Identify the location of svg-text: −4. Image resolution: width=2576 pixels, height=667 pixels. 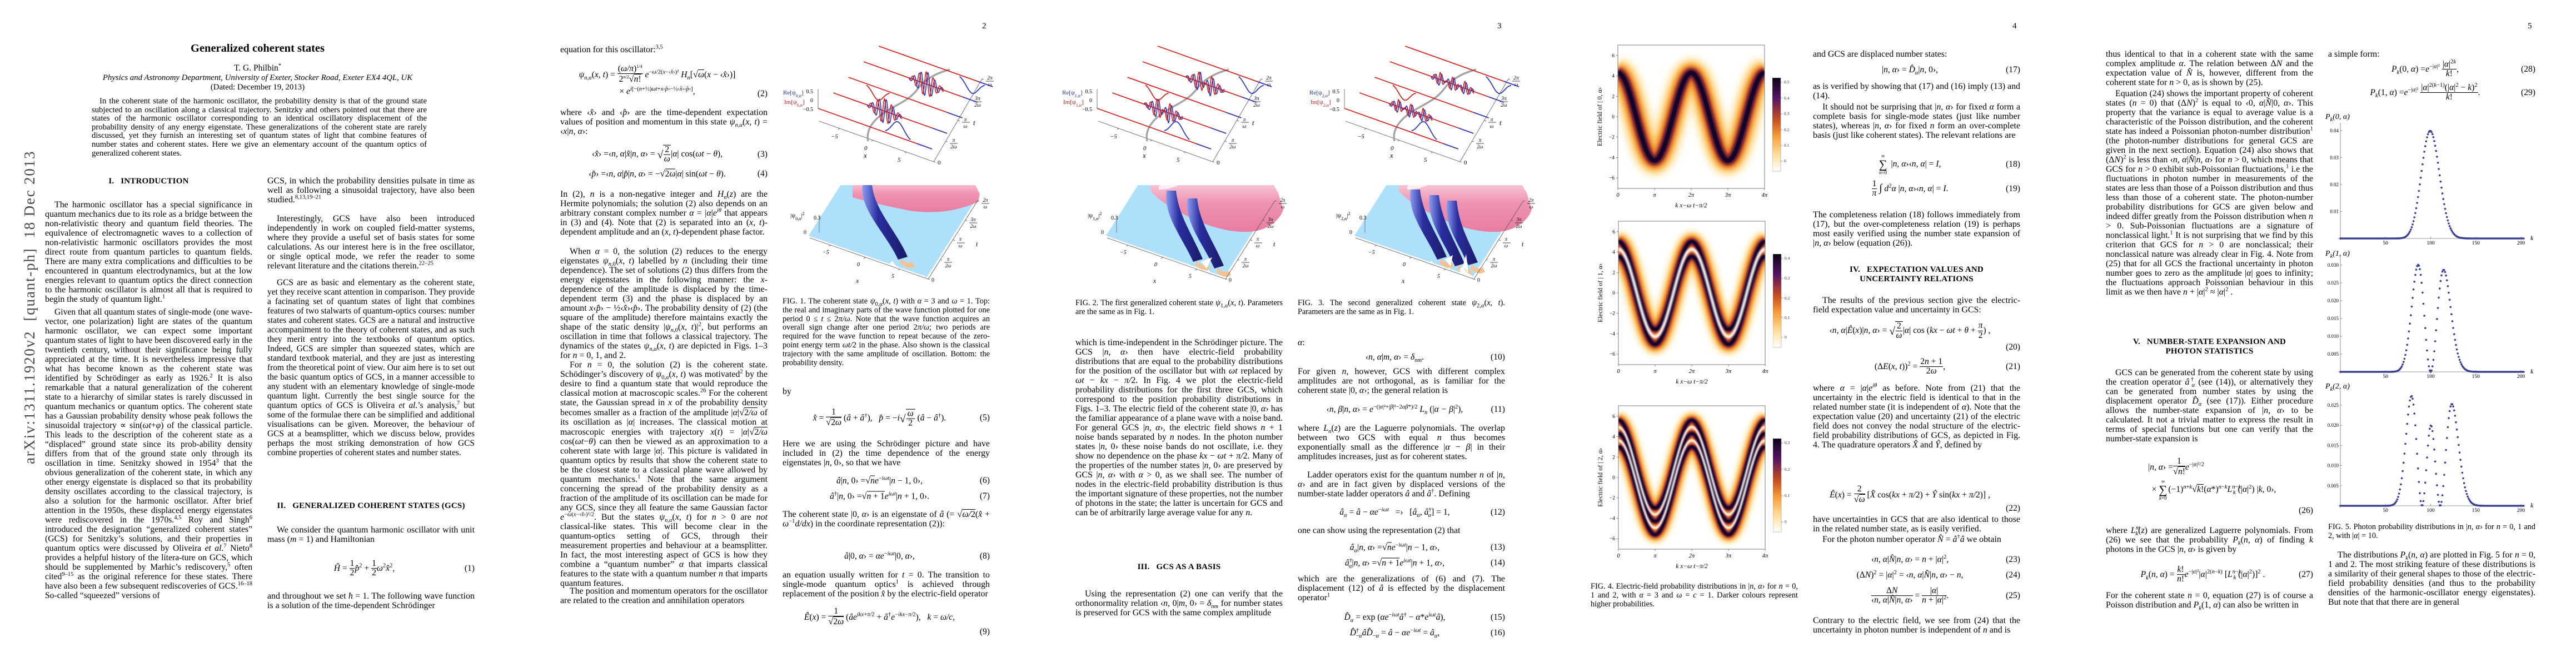
(1612, 519).